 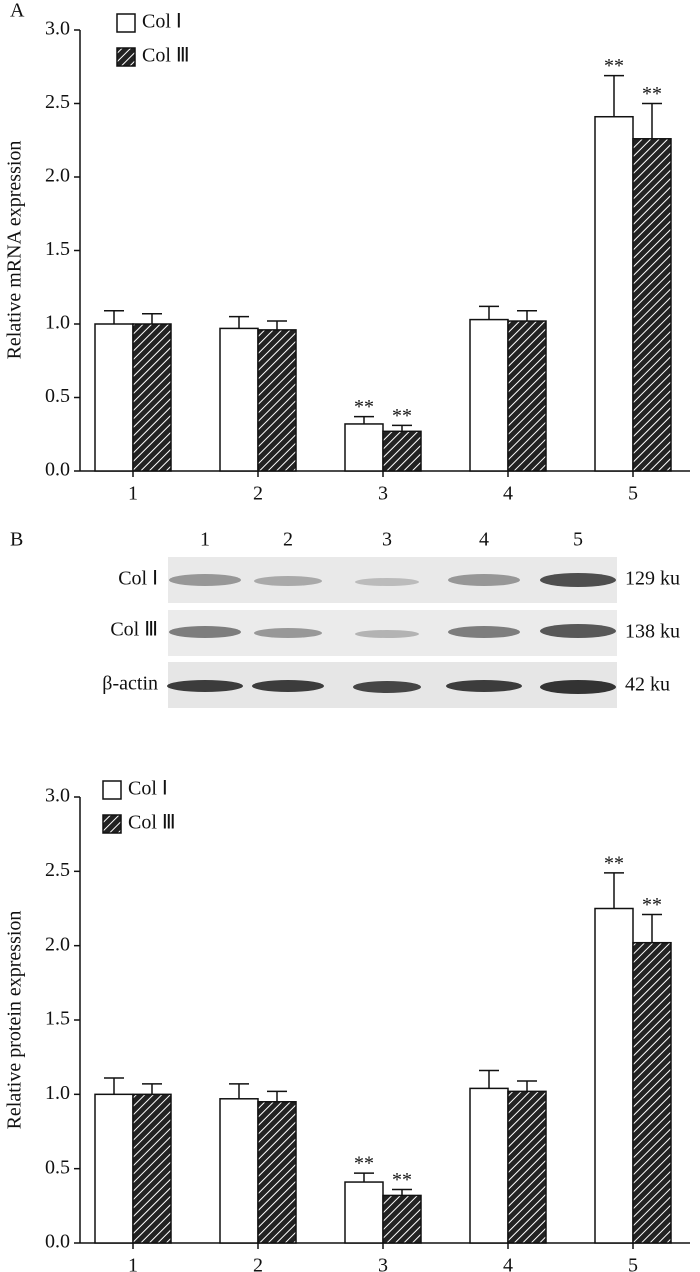 I want to click on row-label: β-actin, so click(x=130, y=684).